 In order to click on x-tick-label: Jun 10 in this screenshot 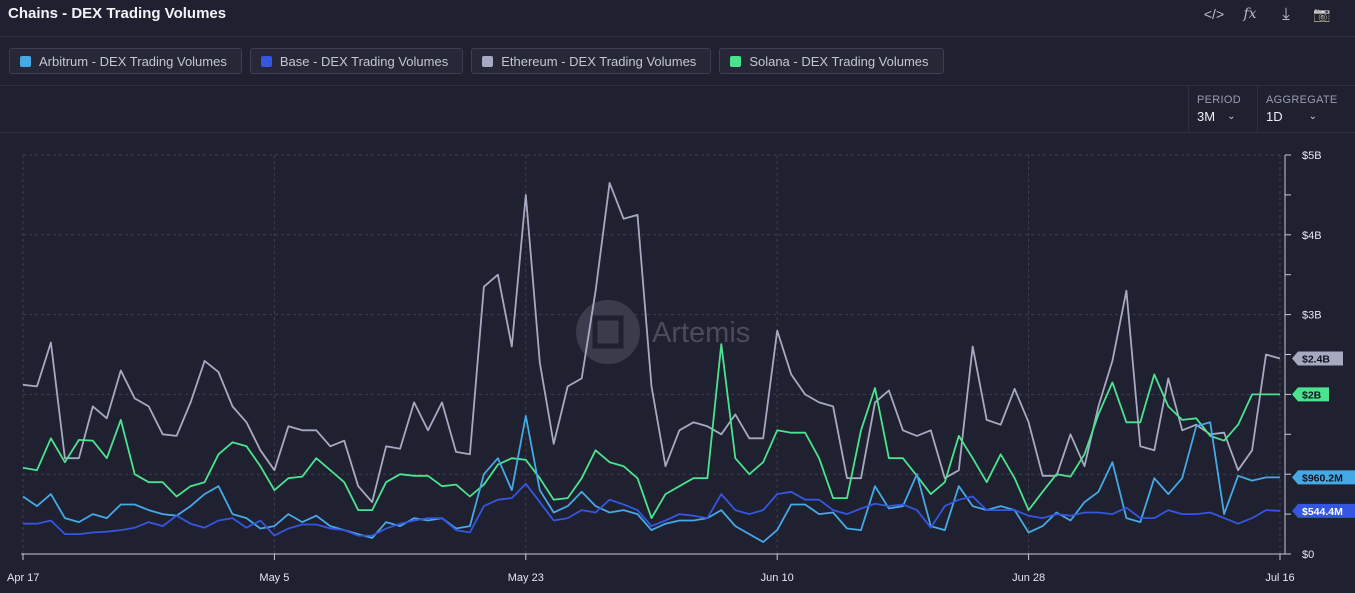, I will do `click(777, 578)`.